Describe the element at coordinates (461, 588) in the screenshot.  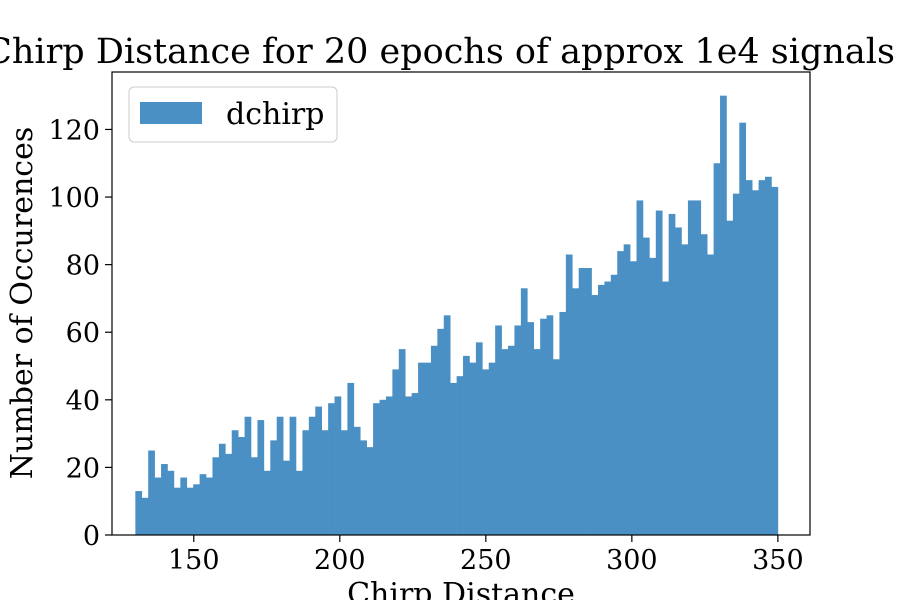
I see `x-axis-label: Chirp Distance` at that location.